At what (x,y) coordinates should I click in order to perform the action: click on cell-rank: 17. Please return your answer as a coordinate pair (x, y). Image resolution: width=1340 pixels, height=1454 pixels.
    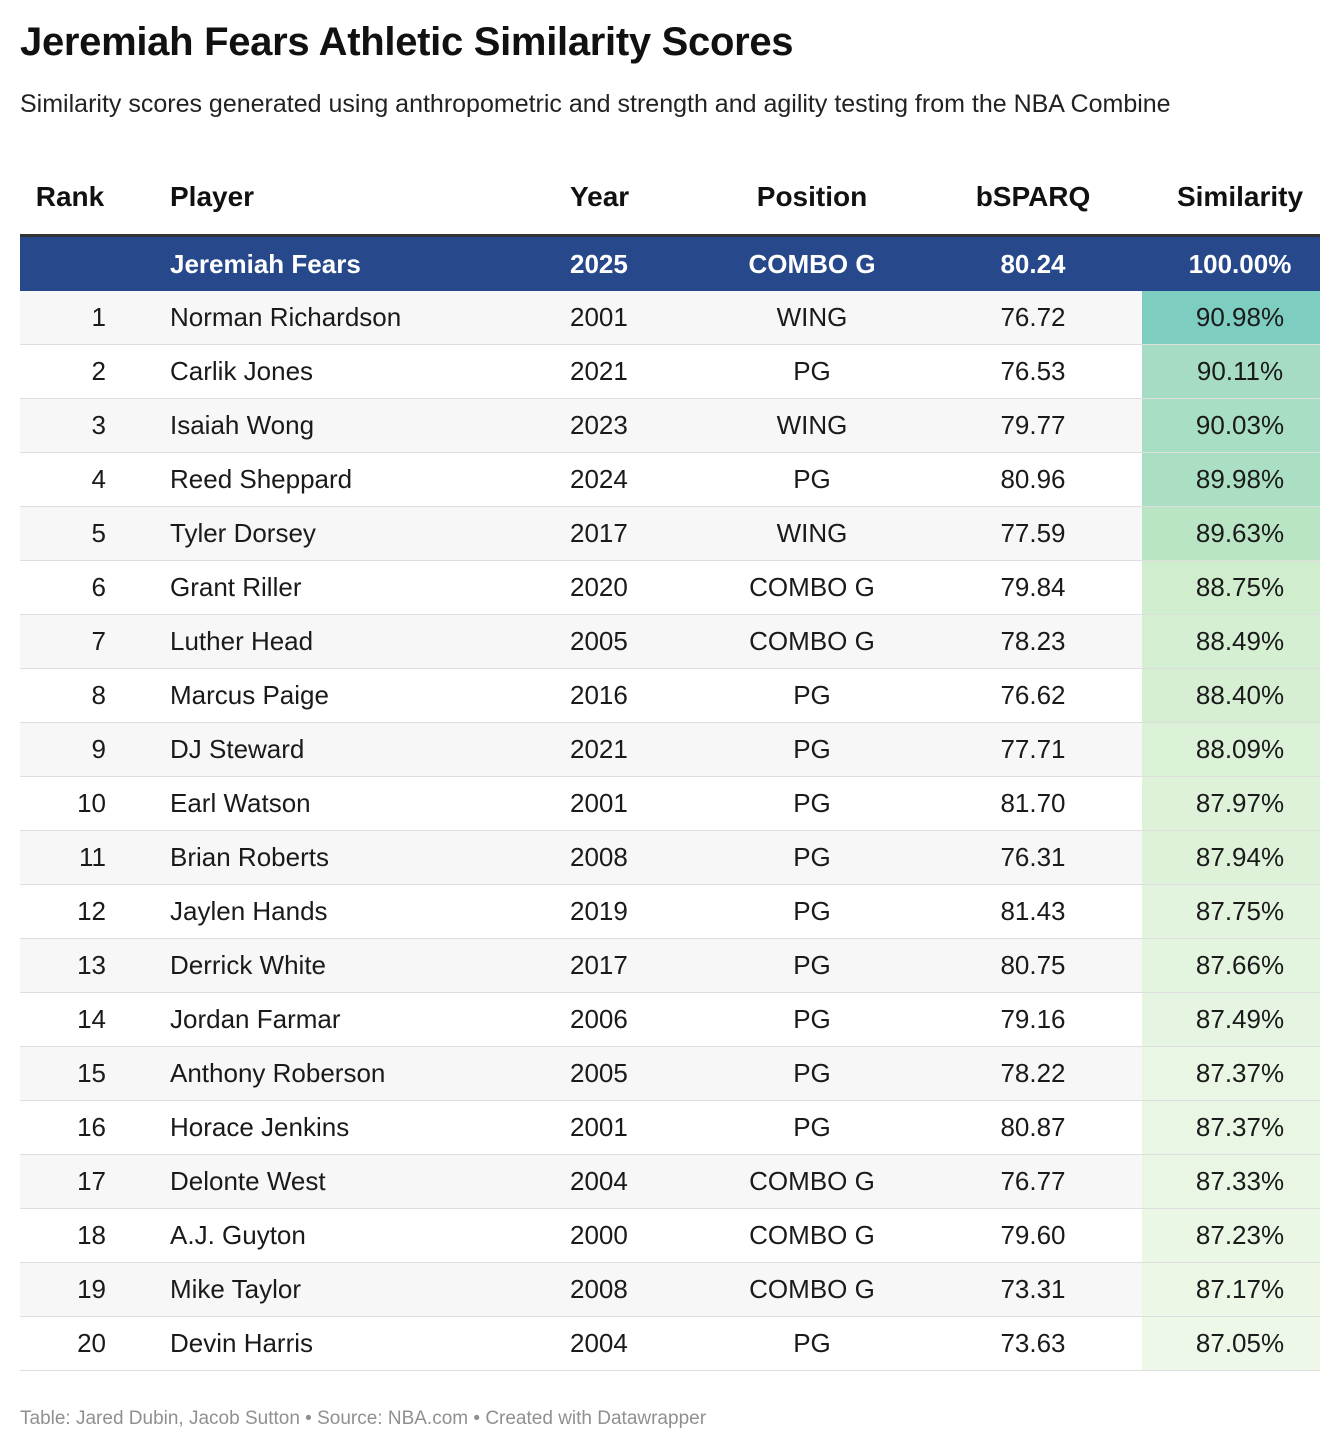
    Looking at the image, I should click on (80, 1181).